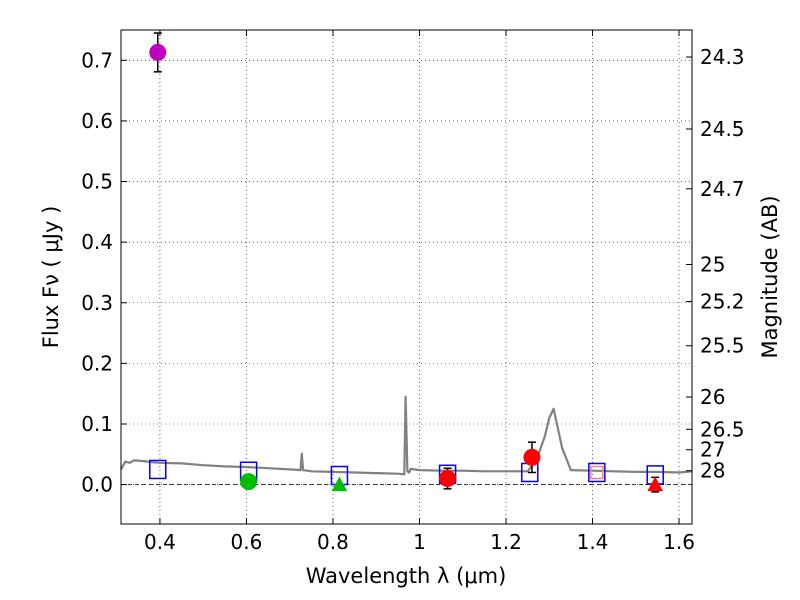  What do you see at coordinates (406, 576) in the screenshot?
I see `x-axis-label: Wavelength λ (μm)` at bounding box center [406, 576].